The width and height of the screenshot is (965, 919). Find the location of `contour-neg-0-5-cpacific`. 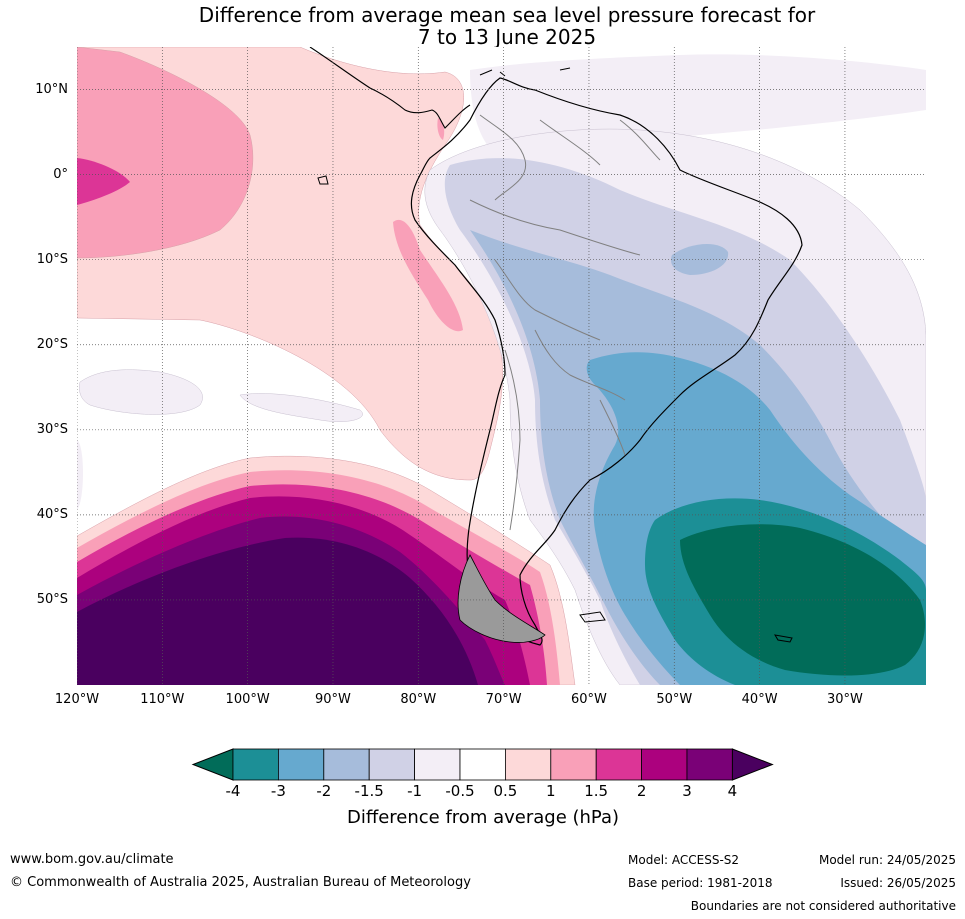

contour-neg-0-5-cpacific is located at coordinates (141, 392).